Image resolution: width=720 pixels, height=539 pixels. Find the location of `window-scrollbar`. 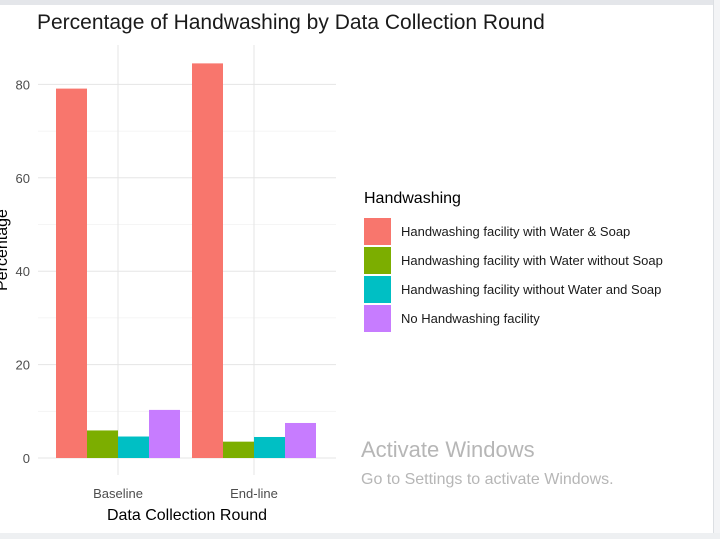

window-scrollbar is located at coordinates (716, 269).